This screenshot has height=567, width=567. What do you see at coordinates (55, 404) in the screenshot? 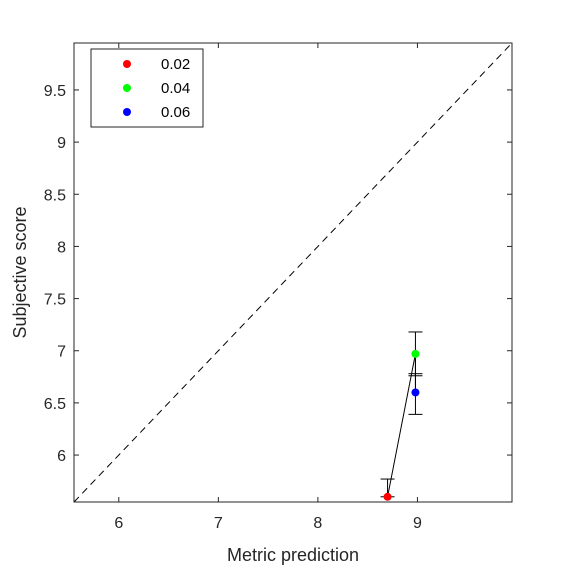
I see `y-tick-label: 6.5` at bounding box center [55, 404].